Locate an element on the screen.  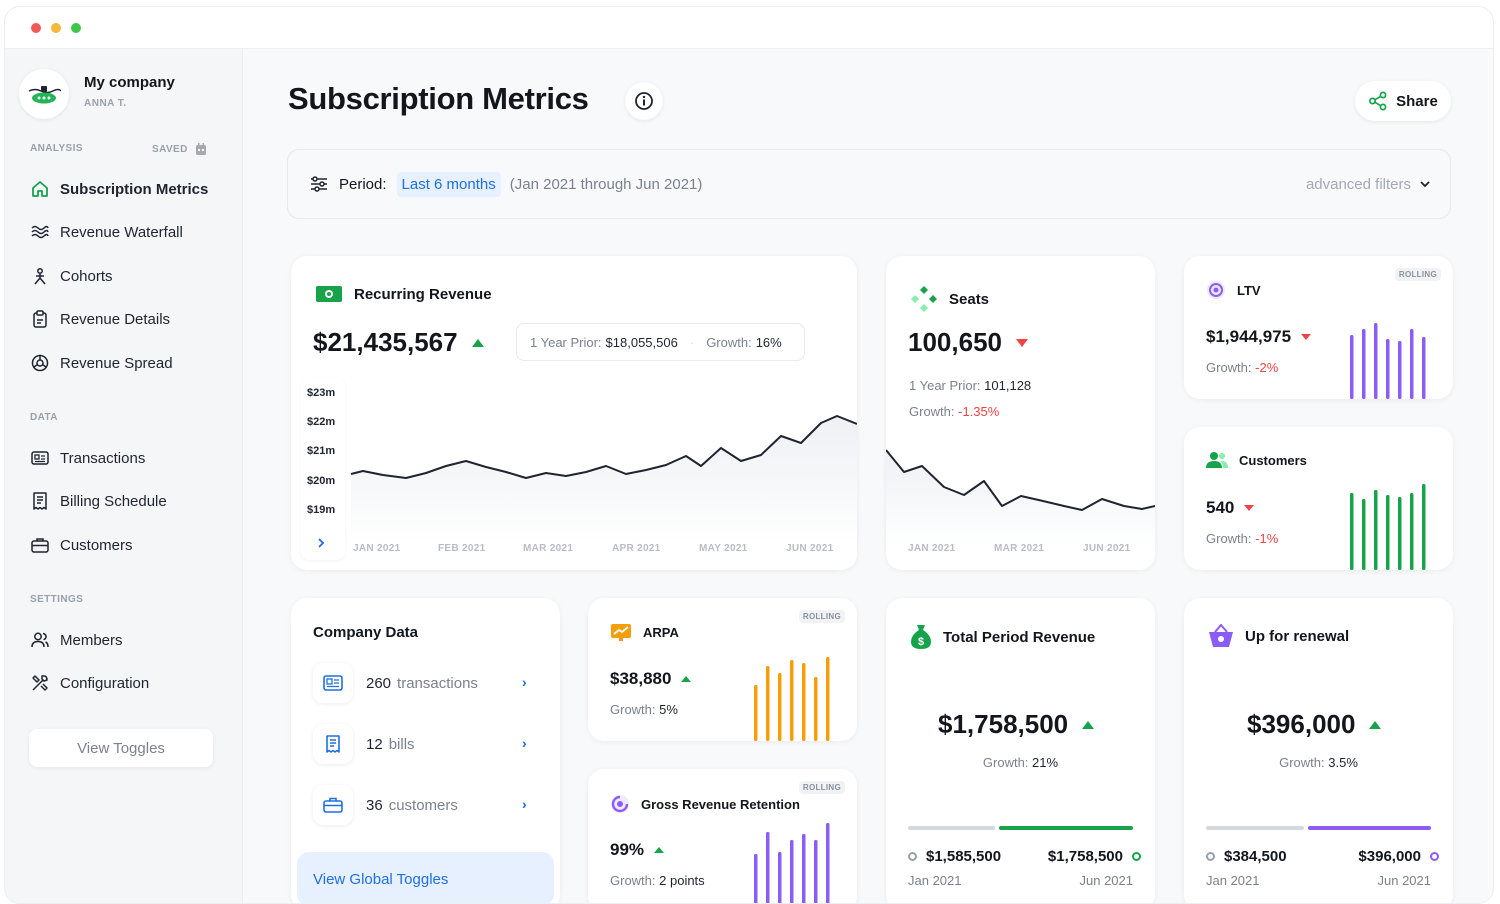
growth-value: 21% is located at coordinates (1045, 762).